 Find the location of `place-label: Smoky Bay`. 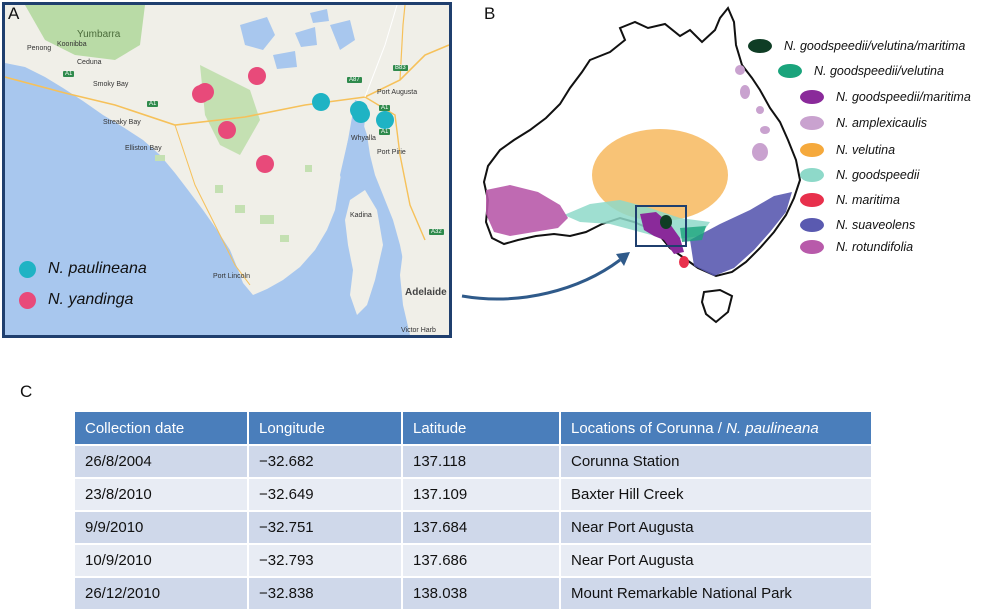

place-label: Smoky Bay is located at coordinates (111, 84).